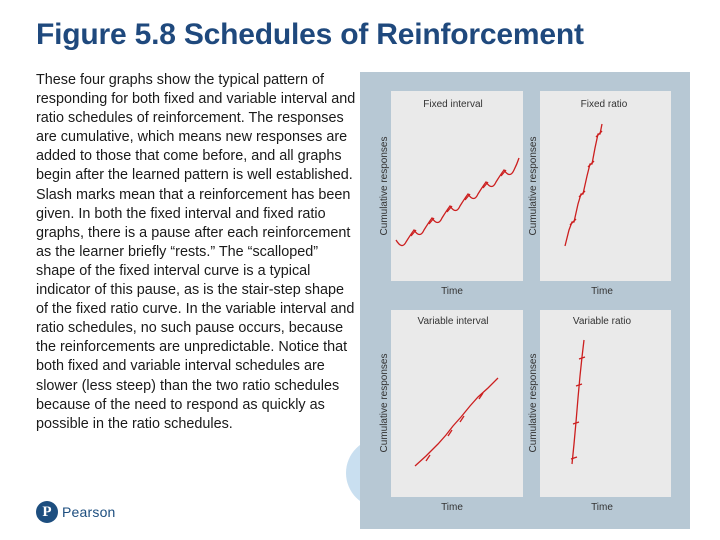  I want to click on panel-fixed-interval-plot-area, so click(457, 186).